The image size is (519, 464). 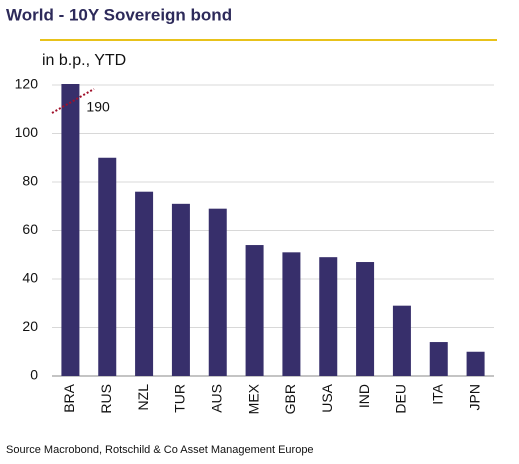 I want to click on x-tick-label: ITA, so click(x=437, y=393).